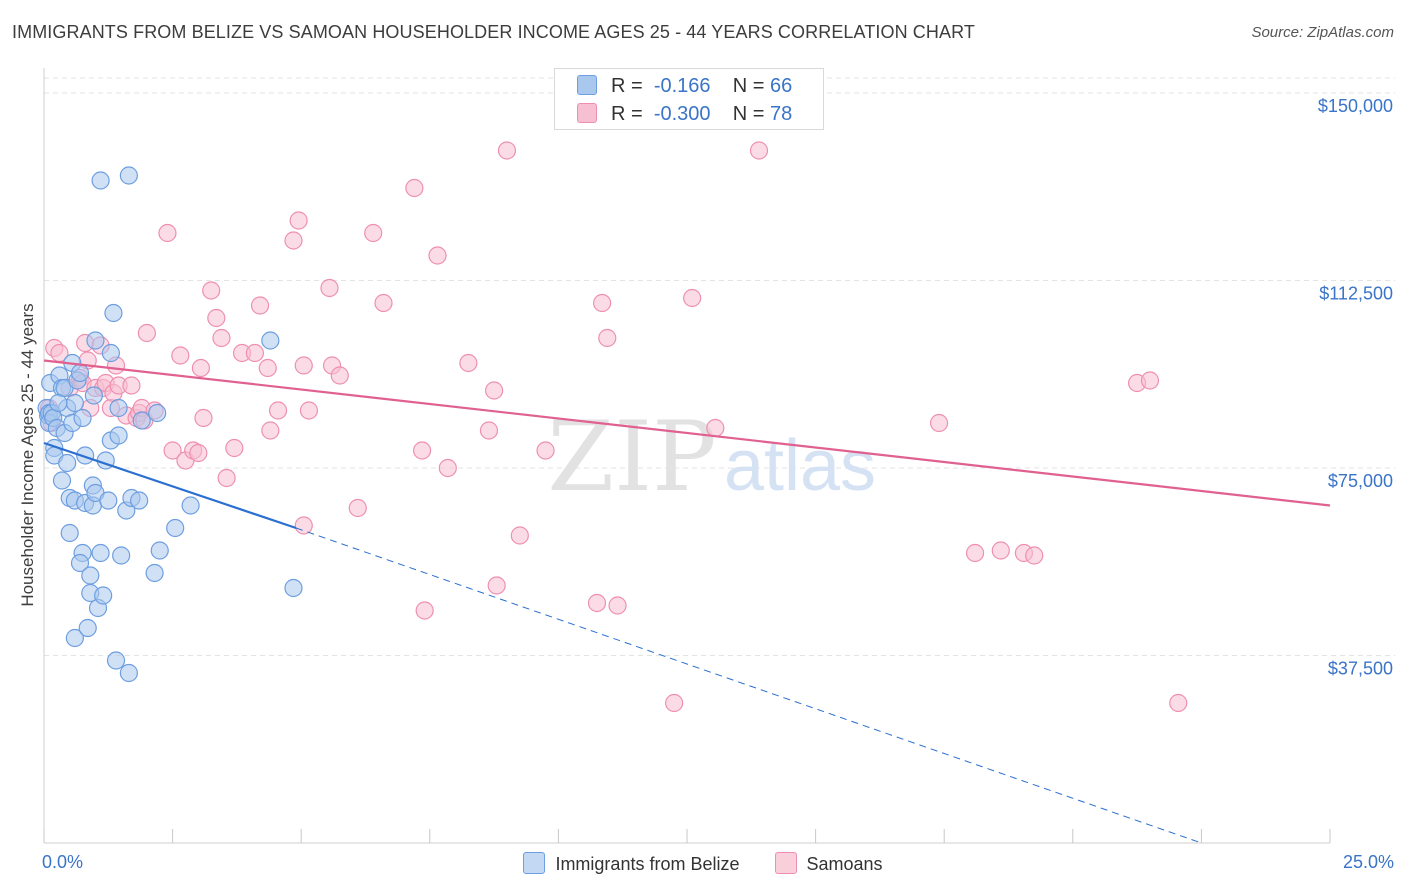  Describe the element at coordinates (682, 114) in the screenshot. I see `samoan-r-value: -0.300` at that location.